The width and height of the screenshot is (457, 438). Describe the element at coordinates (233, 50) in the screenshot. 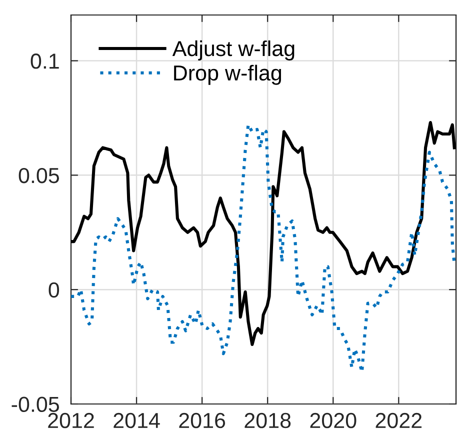

I see `legend-label: Adjust w-flag` at that location.